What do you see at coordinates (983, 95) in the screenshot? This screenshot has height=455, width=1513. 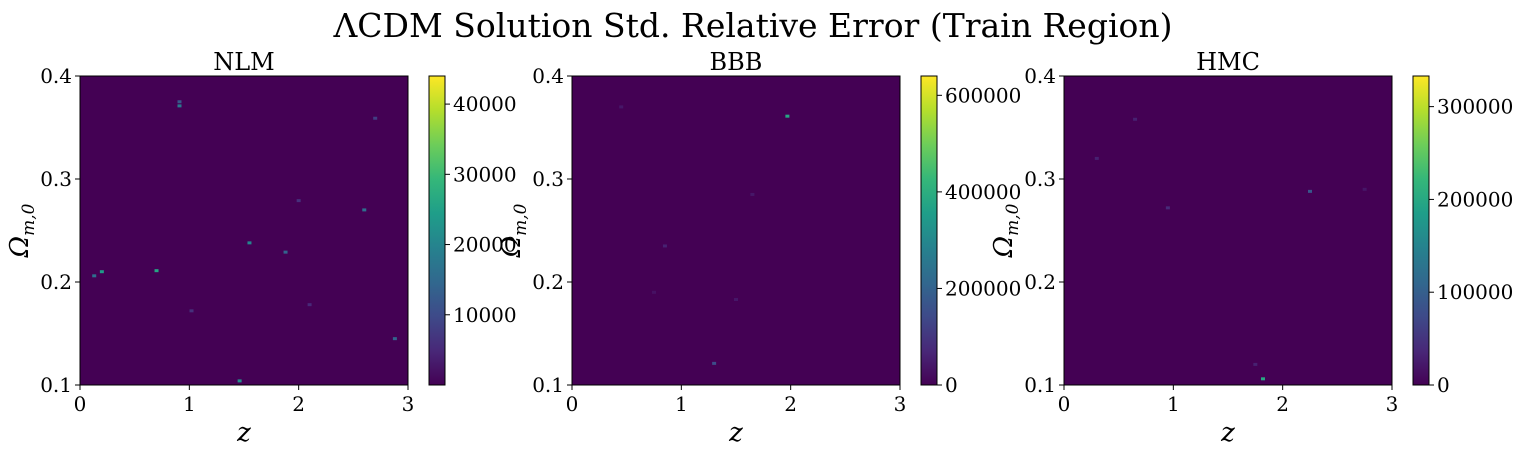 I see `colorbar-tick-label: 600000` at bounding box center [983, 95].